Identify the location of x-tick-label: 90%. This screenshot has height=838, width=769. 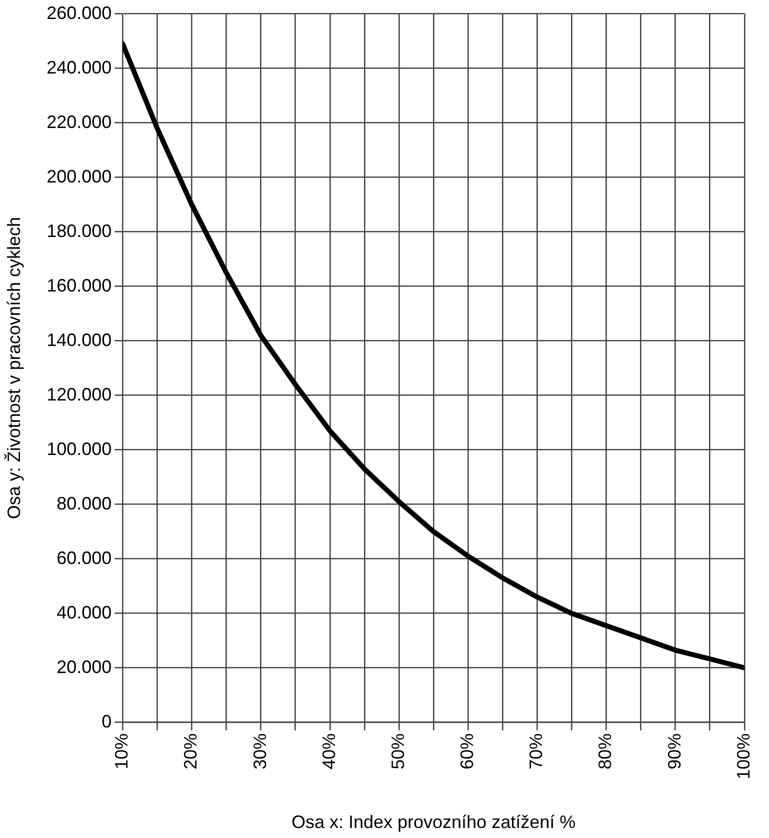
(674, 751).